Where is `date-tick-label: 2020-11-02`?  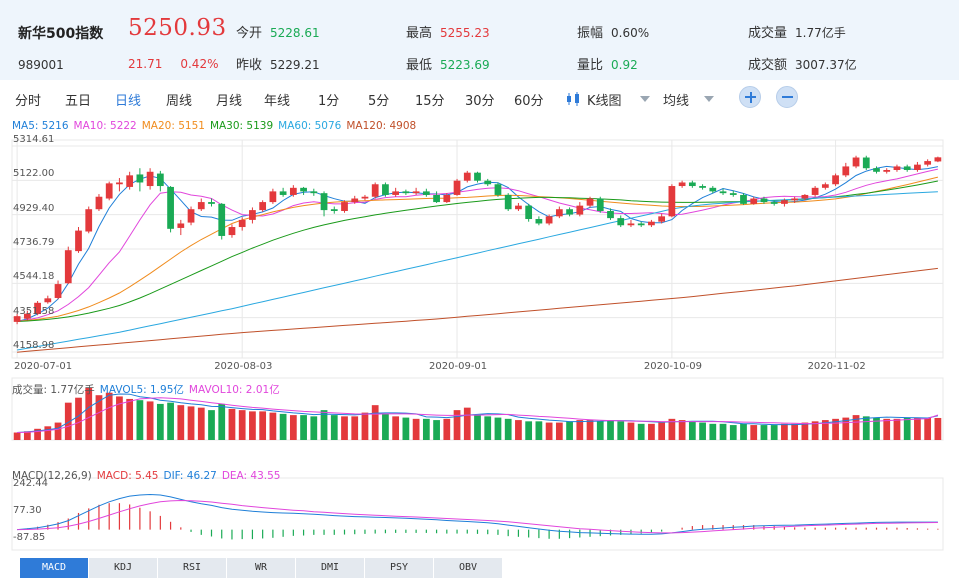 date-tick-label: 2020-11-02 is located at coordinates (836, 366).